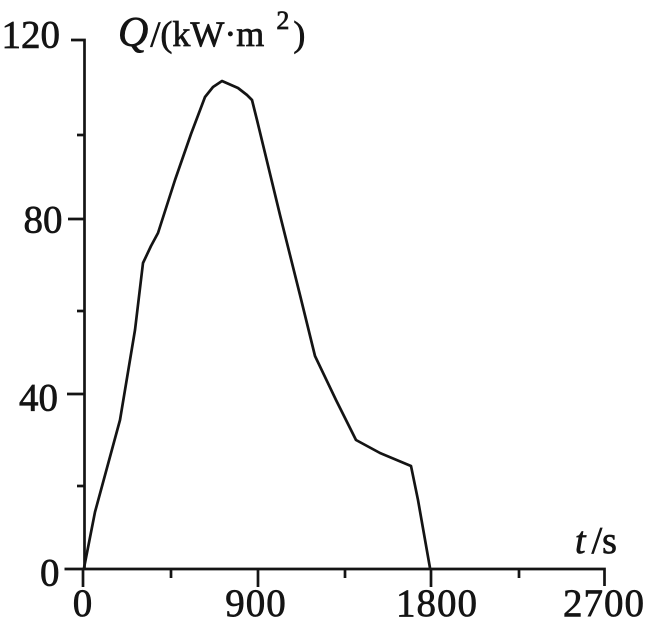  Describe the element at coordinates (604, 603) in the screenshot. I see `svg-text: 2700` at that location.